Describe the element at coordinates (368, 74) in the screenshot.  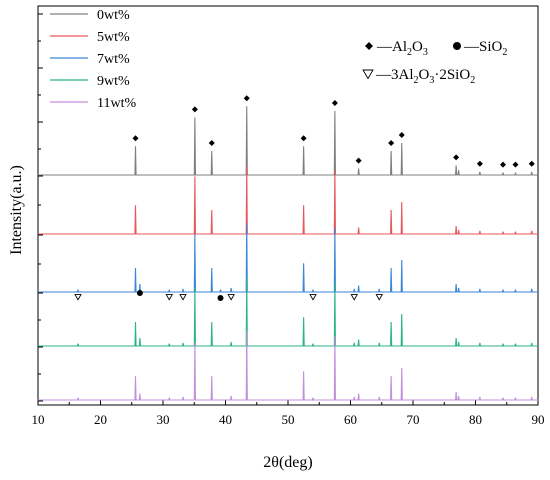
I see `legend-mullite-symbol` at that location.